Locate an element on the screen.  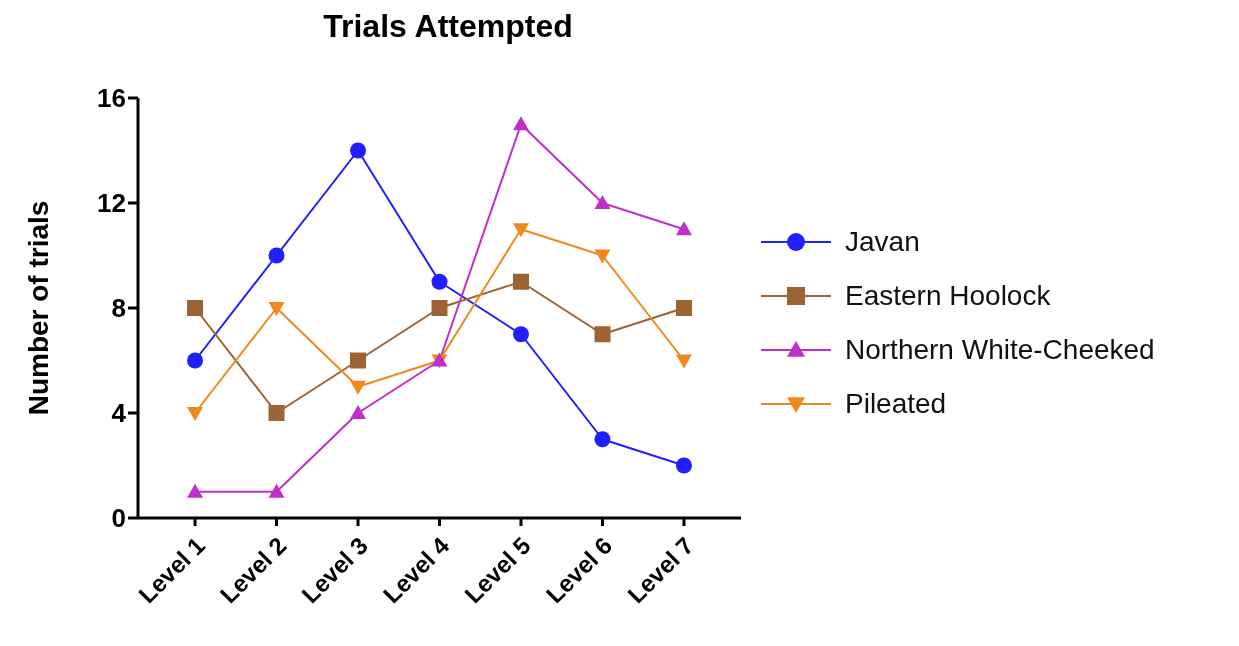
chart-title: Trials Attempted is located at coordinates (448, 26).